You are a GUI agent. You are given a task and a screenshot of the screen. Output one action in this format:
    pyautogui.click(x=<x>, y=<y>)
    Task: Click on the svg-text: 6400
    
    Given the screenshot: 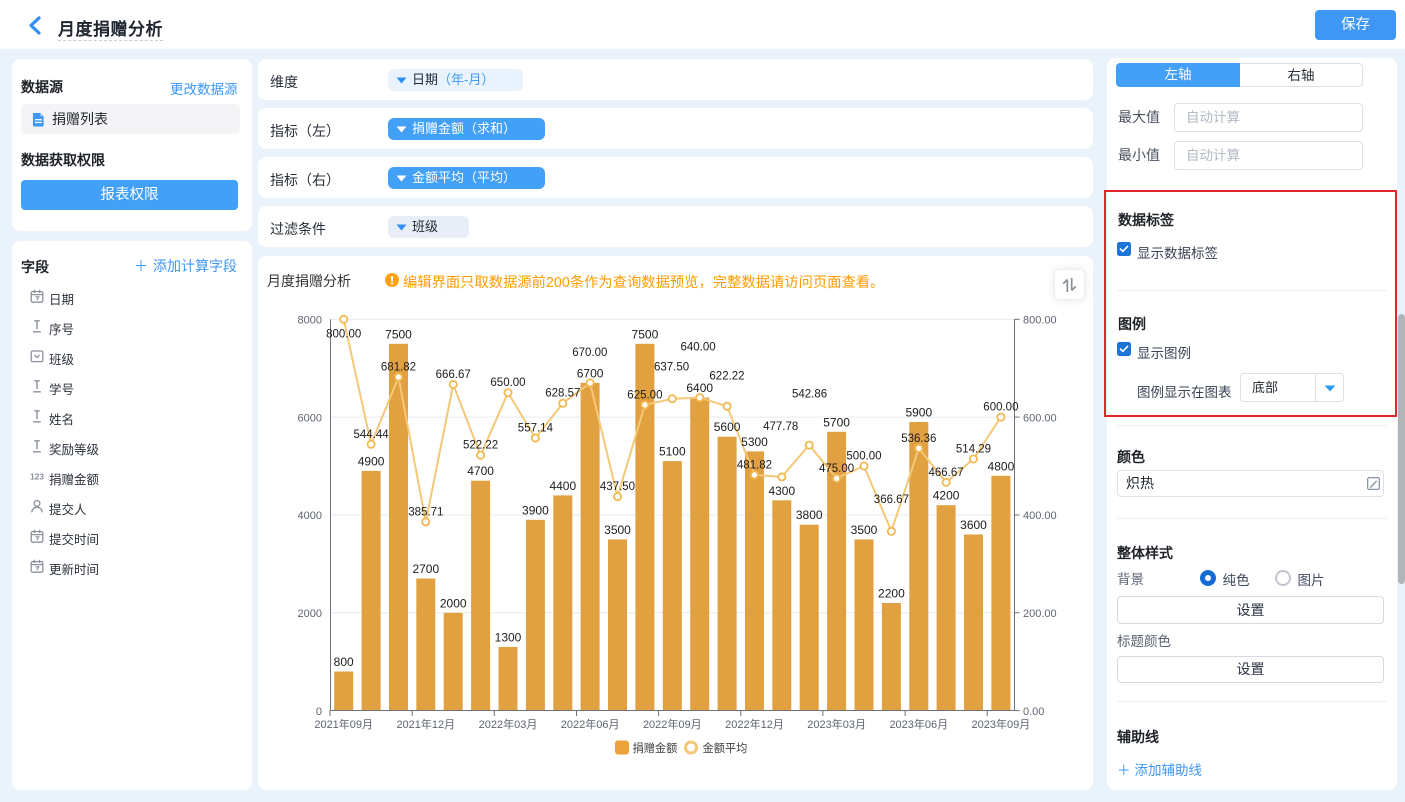 What is the action you would take?
    pyautogui.click(x=699, y=388)
    